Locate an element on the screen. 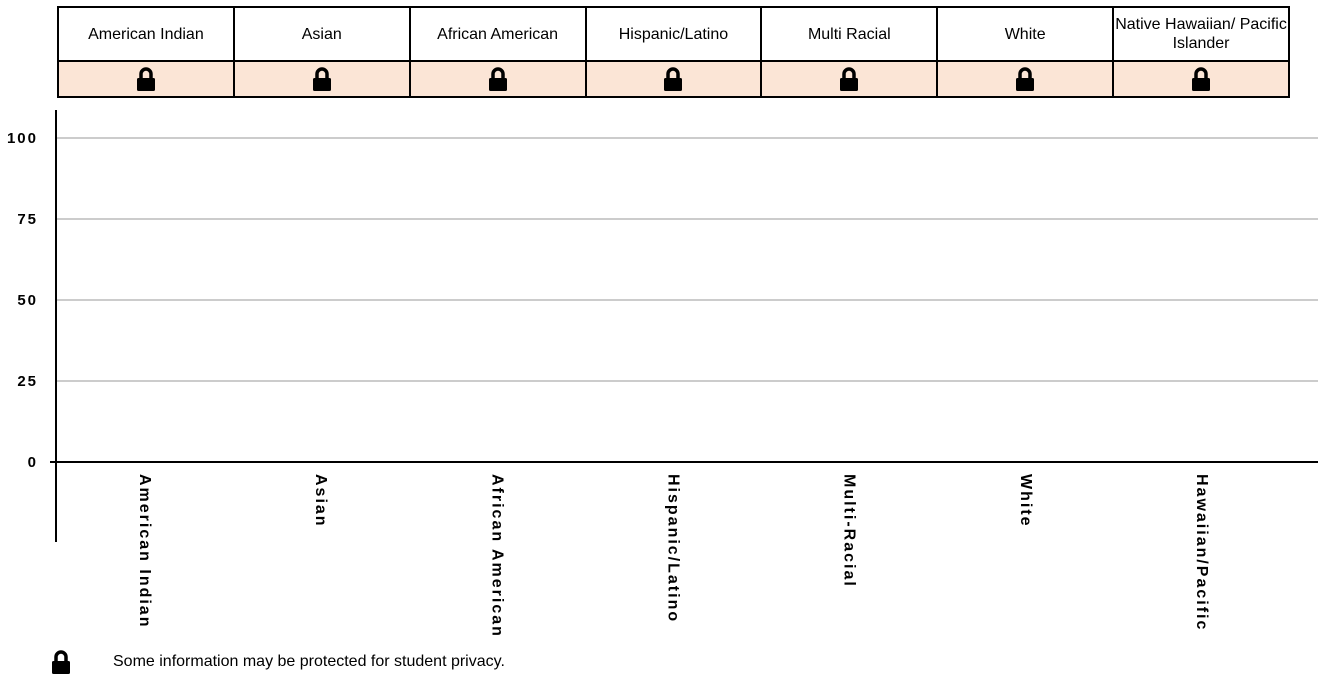 The width and height of the screenshot is (1318, 677). x-tick-label: White is located at coordinates (1025, 501).